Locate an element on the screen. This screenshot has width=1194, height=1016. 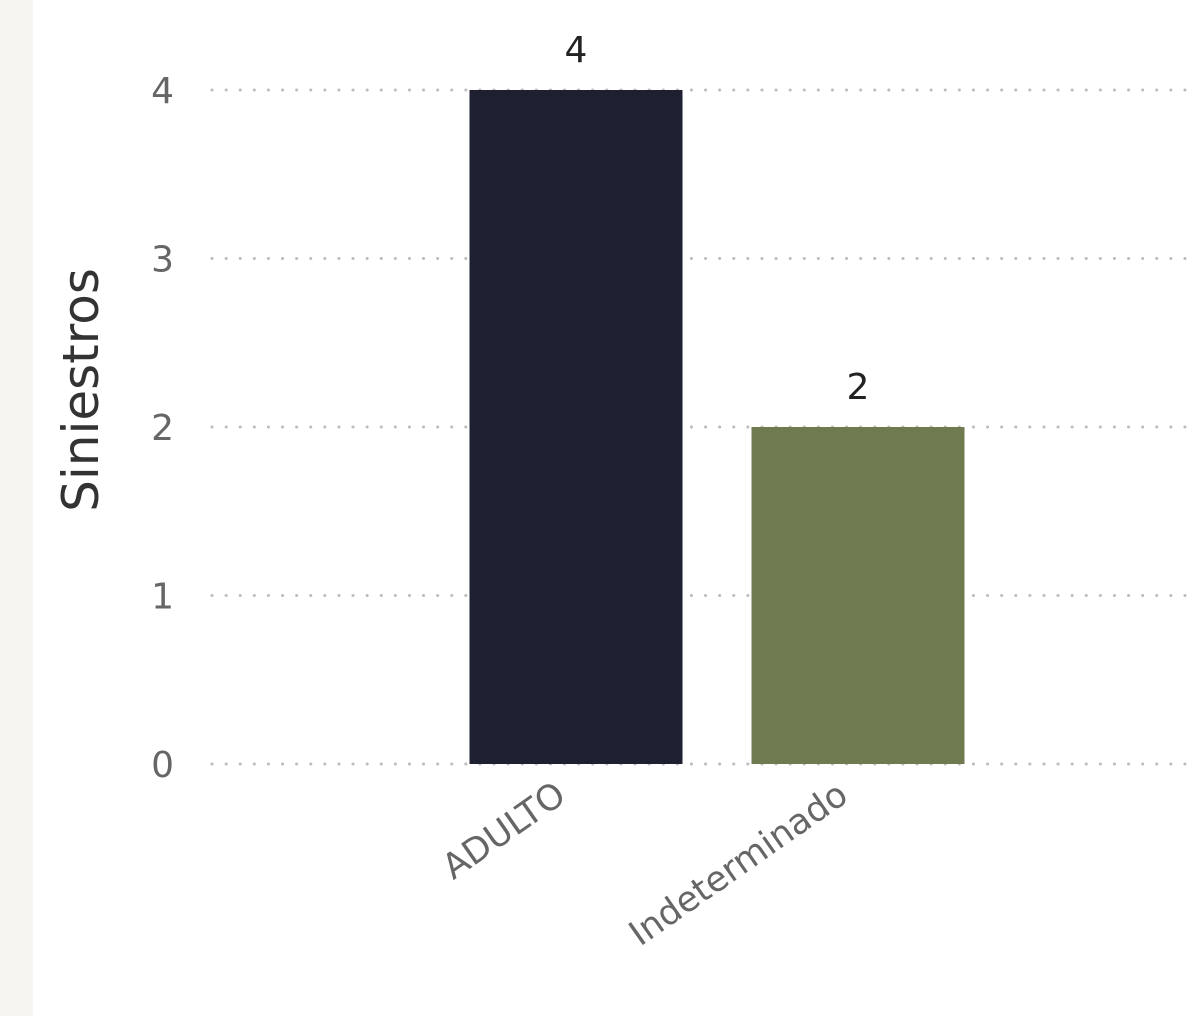
data-label: 2 is located at coordinates (858, 387).